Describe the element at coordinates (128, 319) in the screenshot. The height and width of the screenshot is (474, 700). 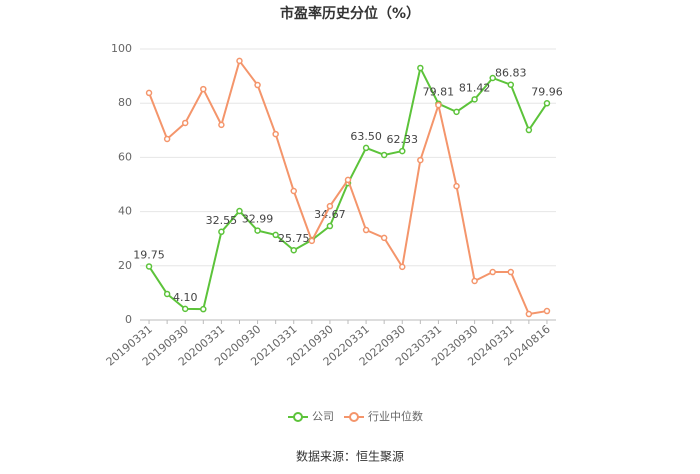
I see `y-tick-label: 0` at that location.